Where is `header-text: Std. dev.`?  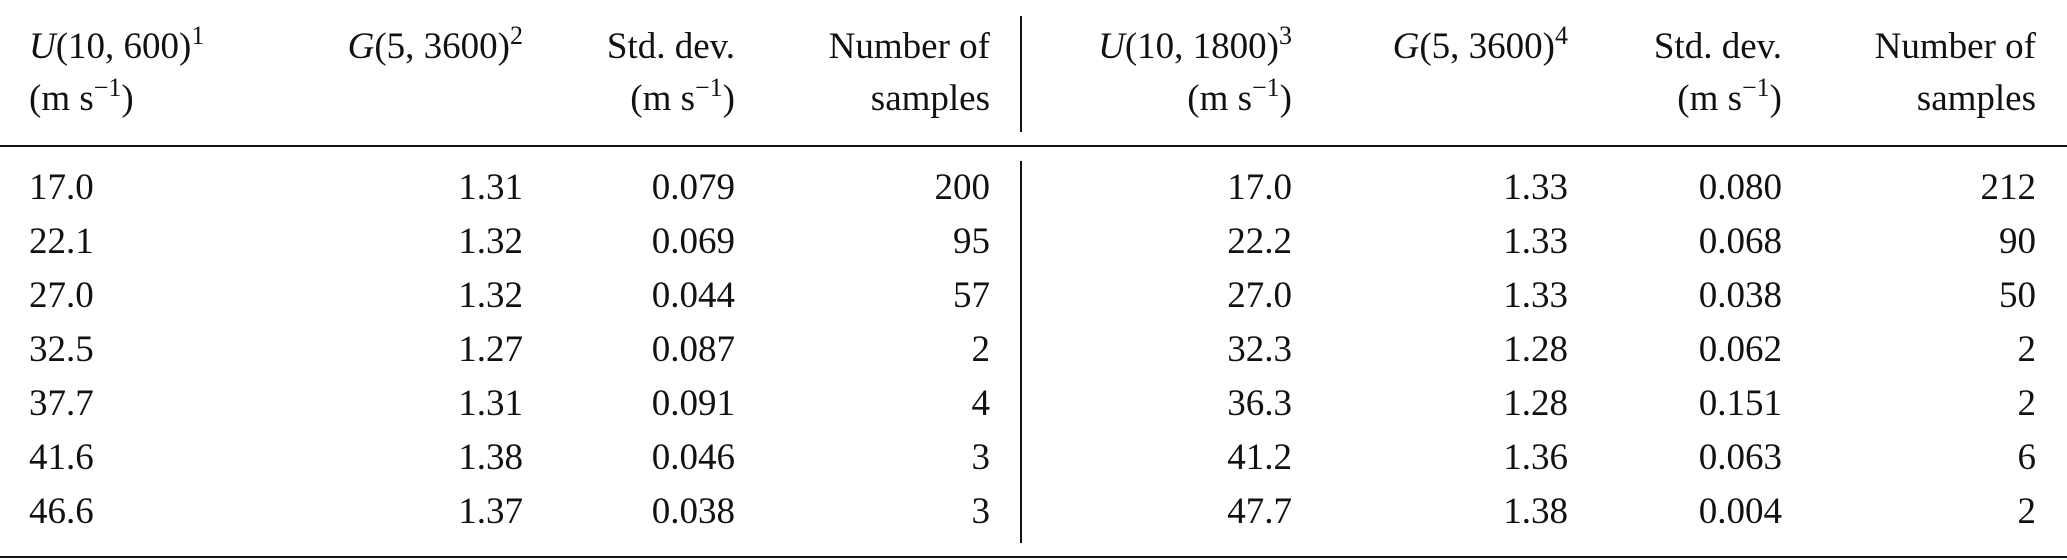
header-text: Std. dev. is located at coordinates (1717, 46).